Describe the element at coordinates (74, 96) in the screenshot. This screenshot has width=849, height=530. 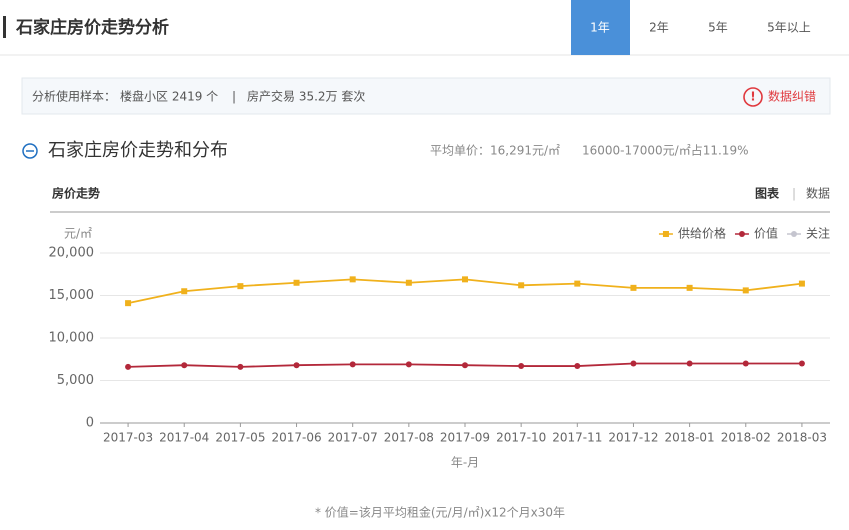
I see `info-label: 分析使用样本：` at that location.